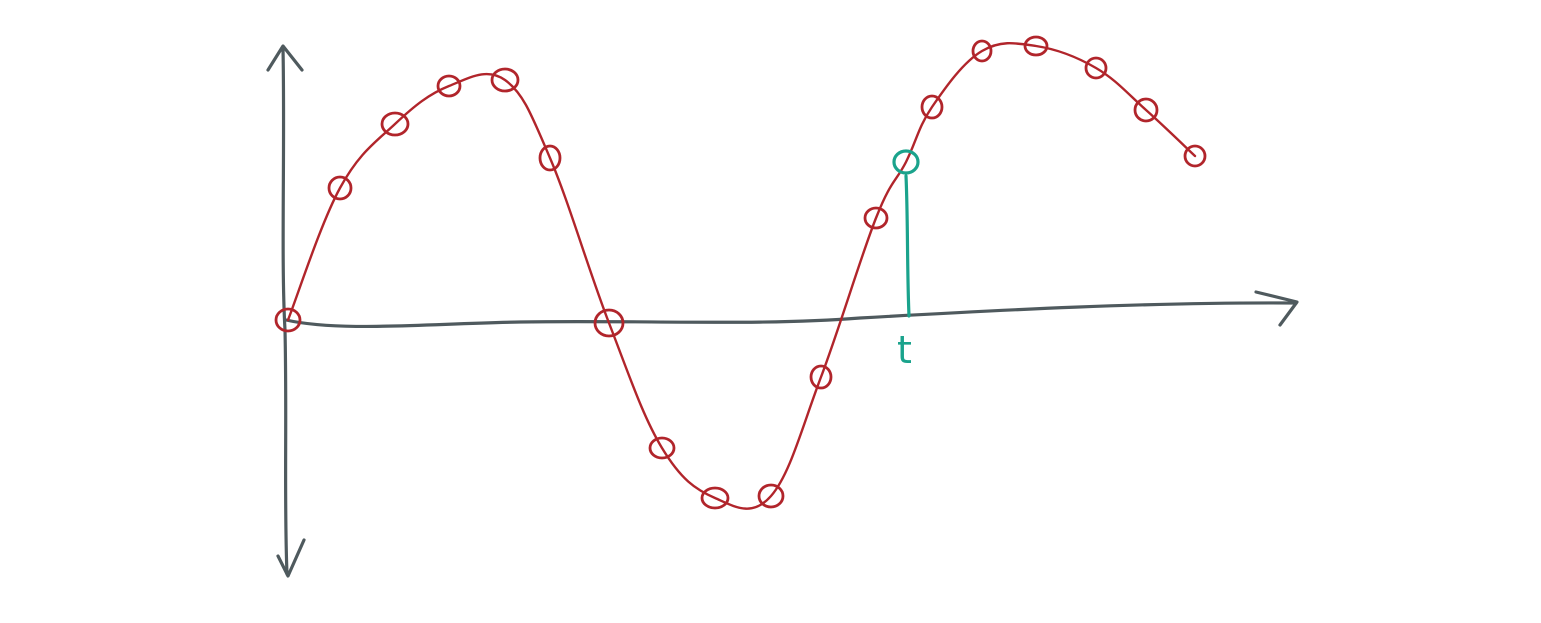  What do you see at coordinates (904, 350) in the screenshot?
I see `time-marker-label: t` at bounding box center [904, 350].